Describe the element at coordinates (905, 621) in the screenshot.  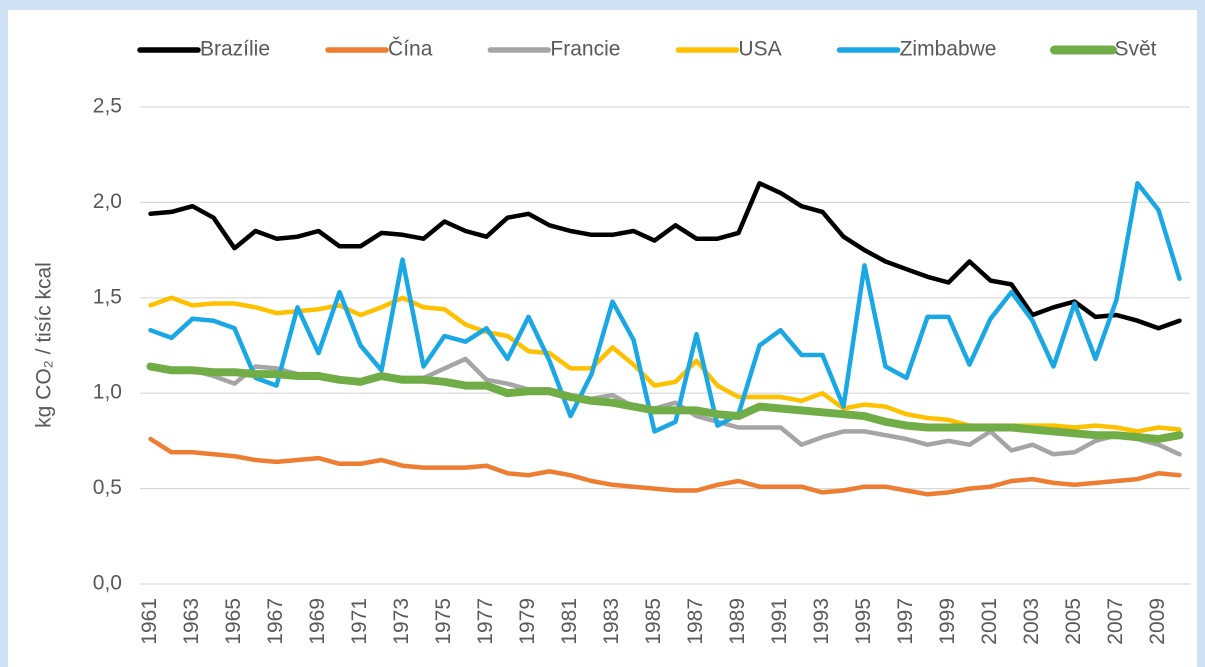
I see `x-tick-label: 1997` at that location.